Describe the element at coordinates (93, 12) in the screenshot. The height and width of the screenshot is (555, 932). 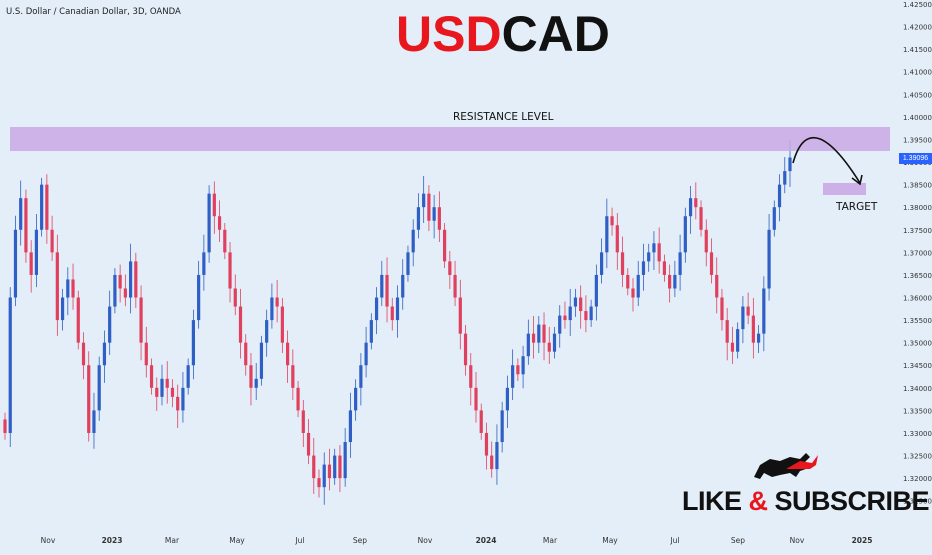
I see `symbol-description: U.S. Dollar / Canadian Dollar, 3D, OANDA` at that location.